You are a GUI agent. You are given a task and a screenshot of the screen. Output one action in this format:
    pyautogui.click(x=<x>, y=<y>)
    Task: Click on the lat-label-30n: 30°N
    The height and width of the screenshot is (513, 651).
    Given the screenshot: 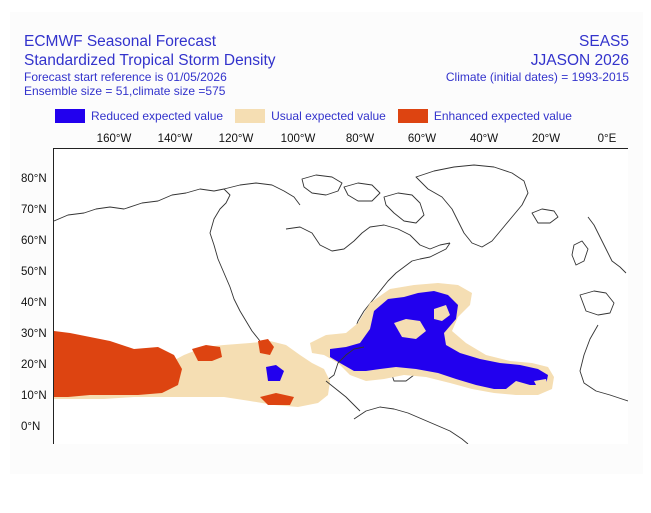 What is the action you would take?
    pyautogui.click(x=34, y=334)
    